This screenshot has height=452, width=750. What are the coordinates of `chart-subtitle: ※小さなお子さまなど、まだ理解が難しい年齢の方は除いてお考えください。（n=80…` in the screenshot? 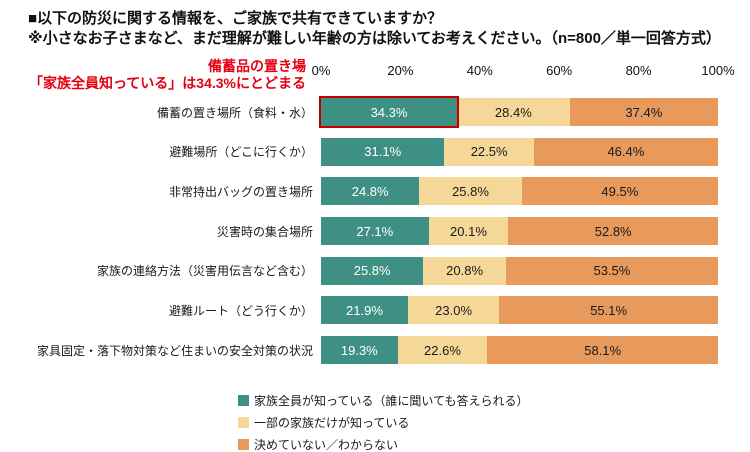 It's located at (374, 38).